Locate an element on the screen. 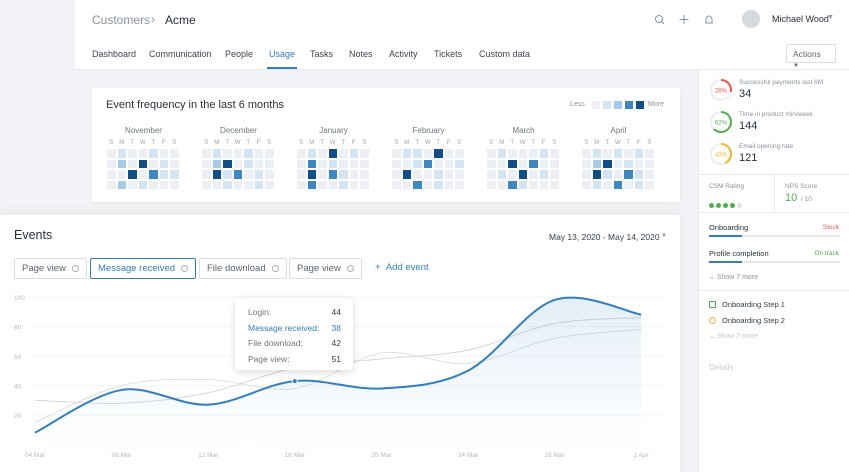  bell-icon is located at coordinates (709, 19).